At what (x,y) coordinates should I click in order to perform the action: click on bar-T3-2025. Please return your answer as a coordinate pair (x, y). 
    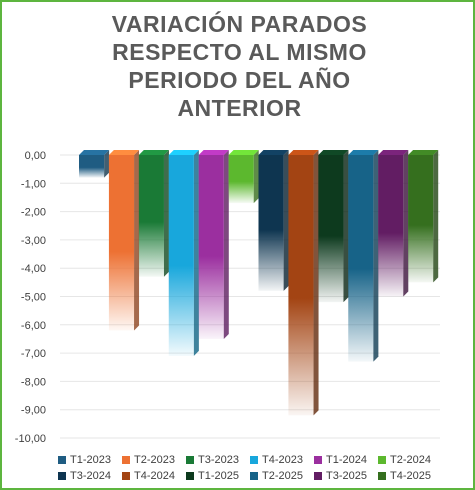
    Looking at the image, I should click on (391, 226).